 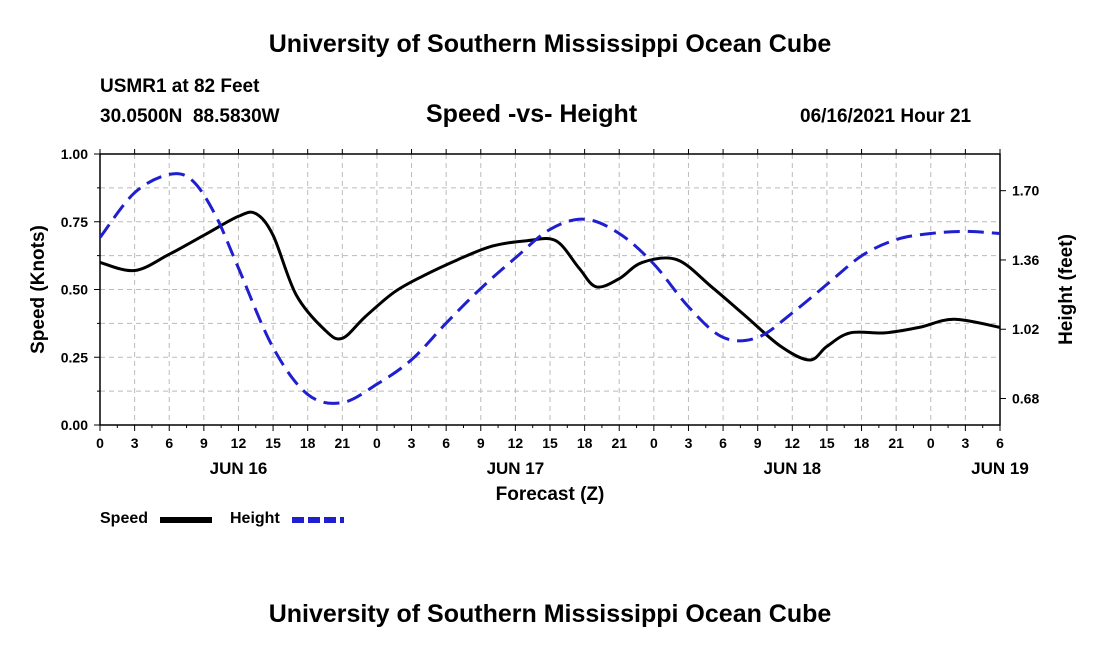 What do you see at coordinates (74, 290) in the screenshot?
I see `y-tick-label: 0.50` at bounding box center [74, 290].